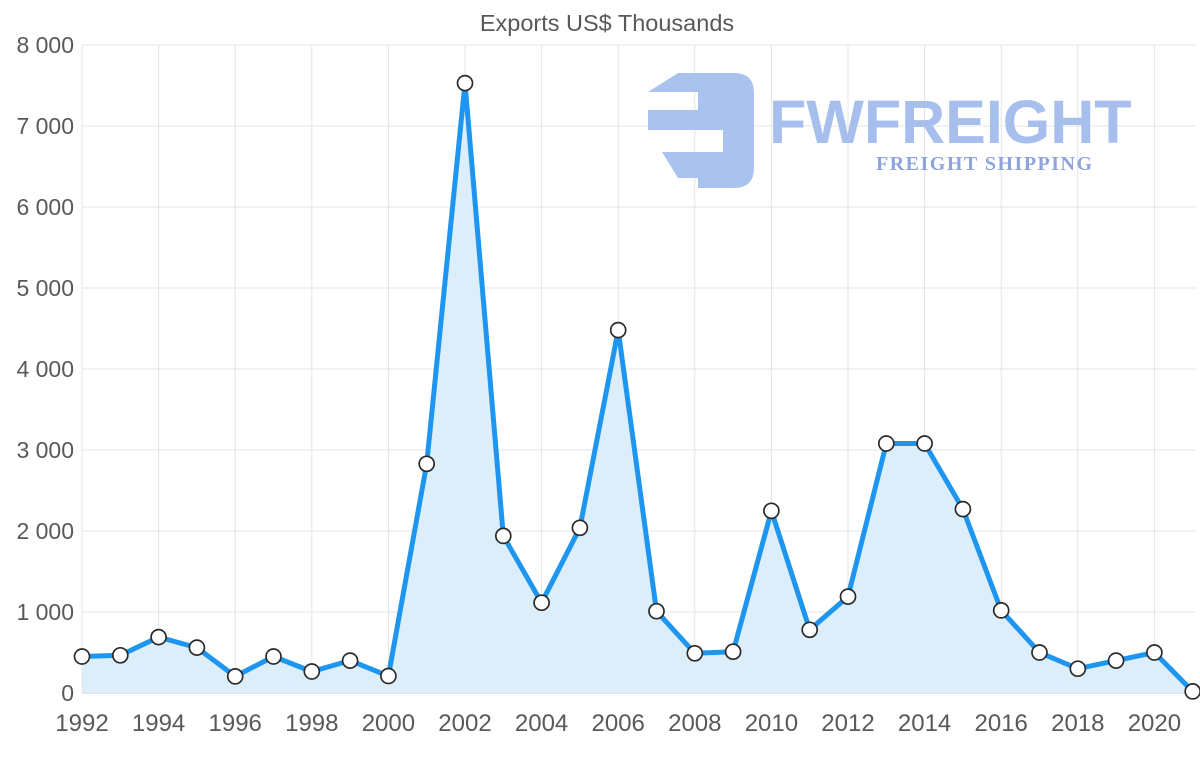 This screenshot has height=763, width=1200. Describe the element at coordinates (1001, 723) in the screenshot. I see `x-axis-tick-label: 2016` at that location.